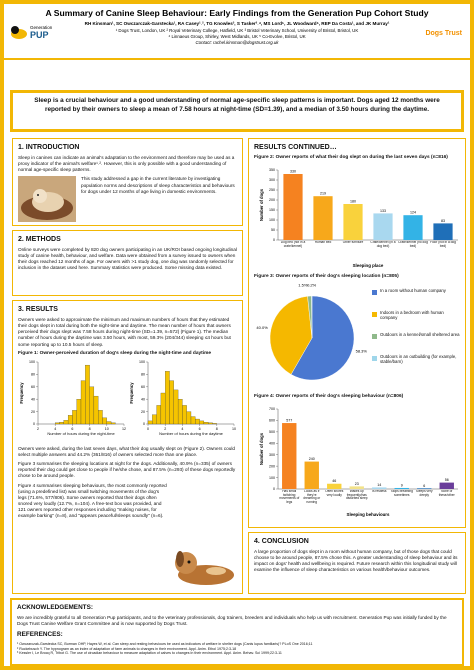  I want to click on label-box: Wakes up frequently/has disturbed sleep, so click(357, 495).